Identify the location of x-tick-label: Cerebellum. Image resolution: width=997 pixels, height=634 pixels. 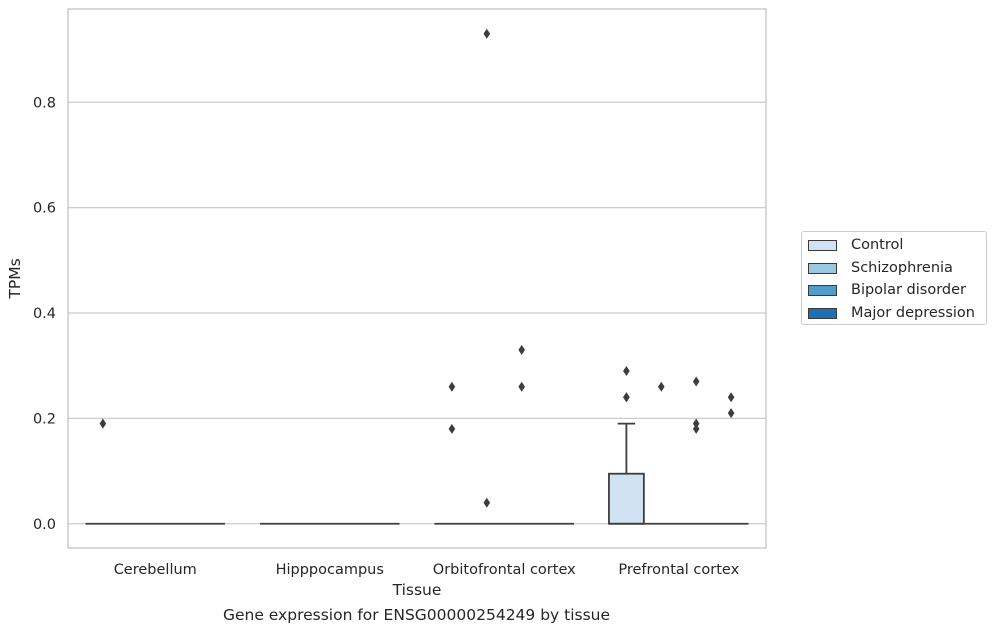
(155, 570).